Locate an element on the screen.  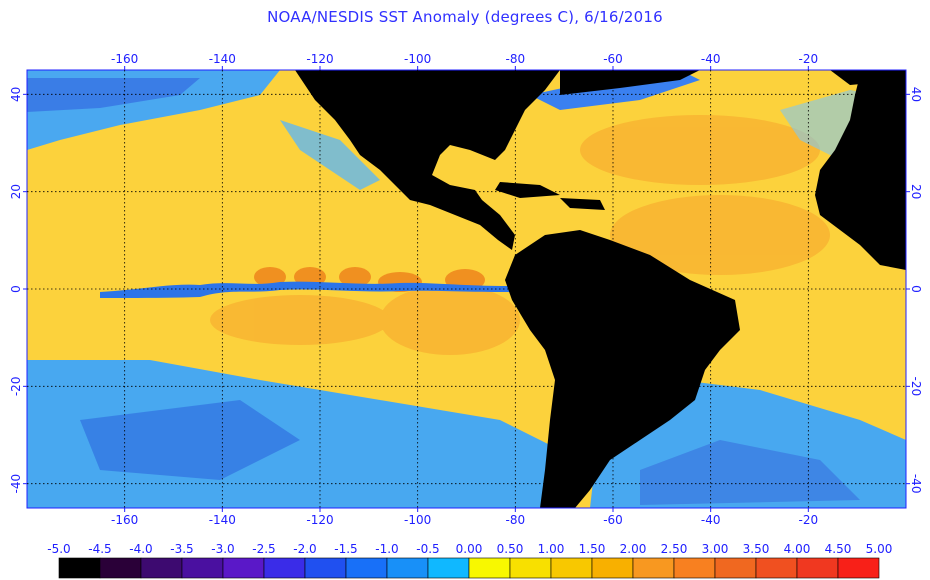
colorbar-label: 4.00 is located at coordinates (797, 549).